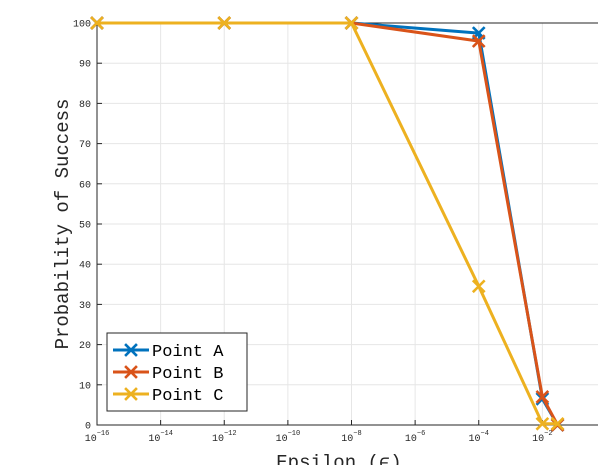 This screenshot has height=465, width=598. What do you see at coordinates (97, 437) in the screenshot?
I see `x-tick-label: 10⁻¹⁶` at bounding box center [97, 437].